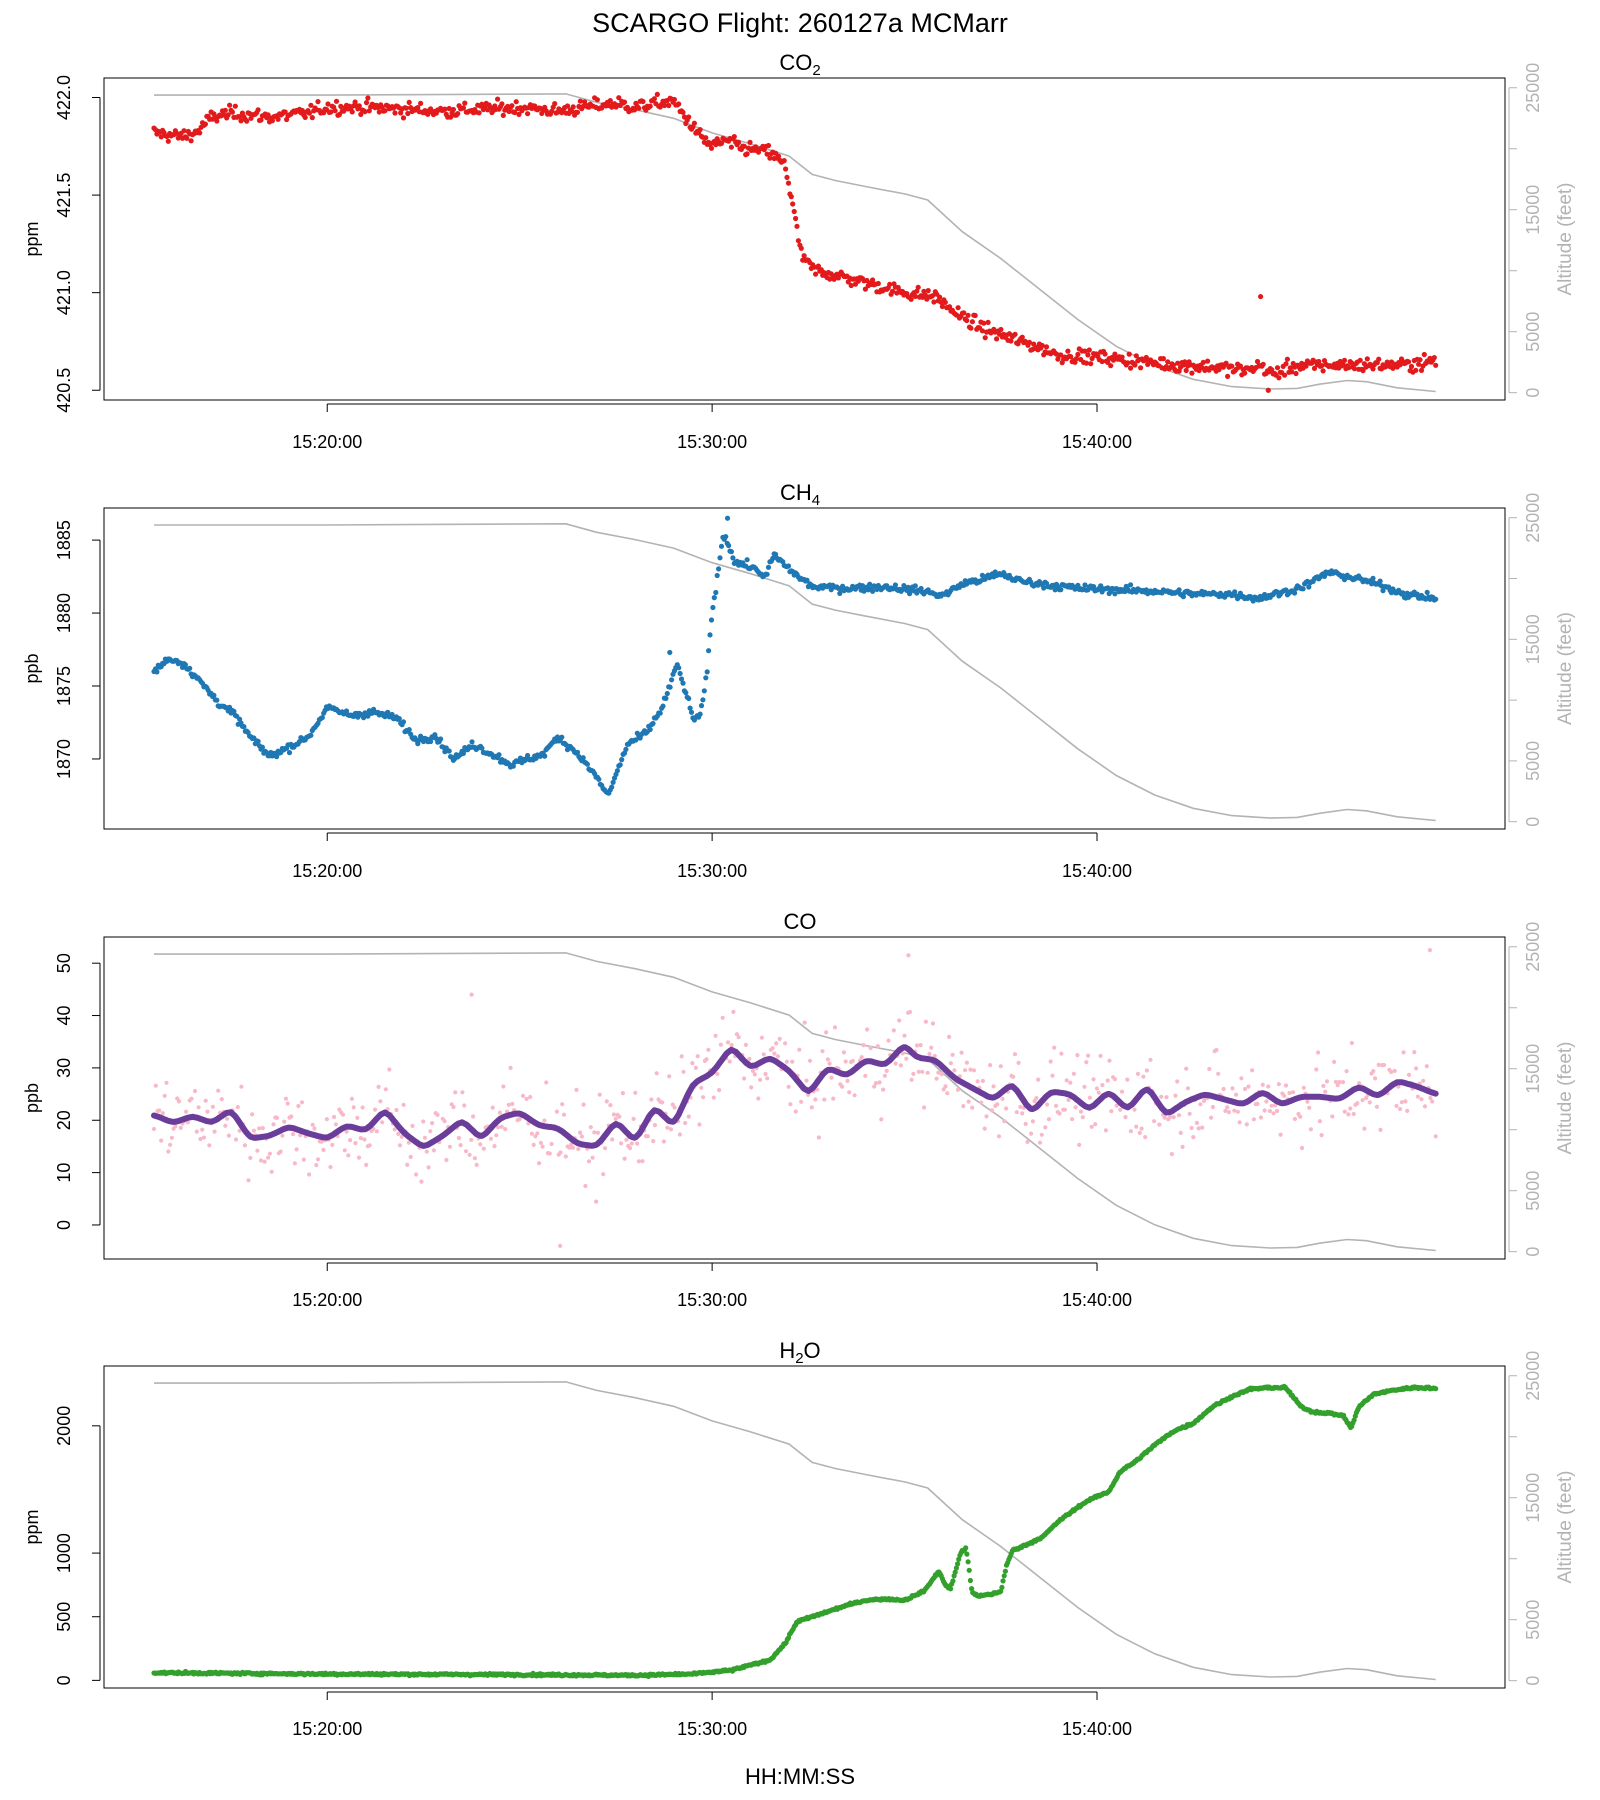 This screenshot has width=1600, height=1800. I want to click on x-tick-label: 15:20:00, so click(327, 442).